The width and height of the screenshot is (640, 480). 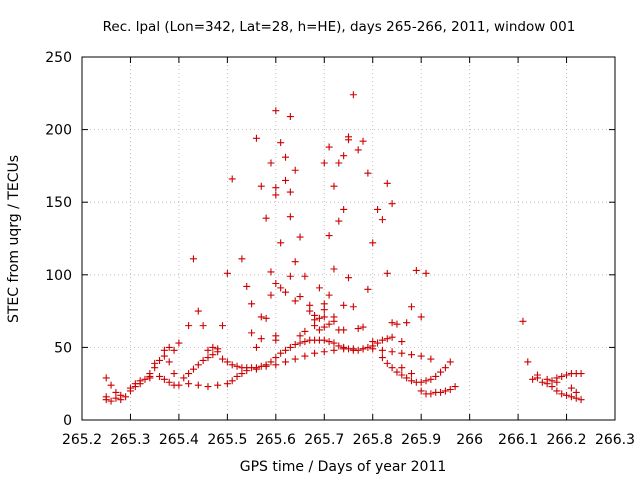 What do you see at coordinates (179, 440) in the screenshot?
I see `x-tick-label: 265.4` at bounding box center [179, 440].